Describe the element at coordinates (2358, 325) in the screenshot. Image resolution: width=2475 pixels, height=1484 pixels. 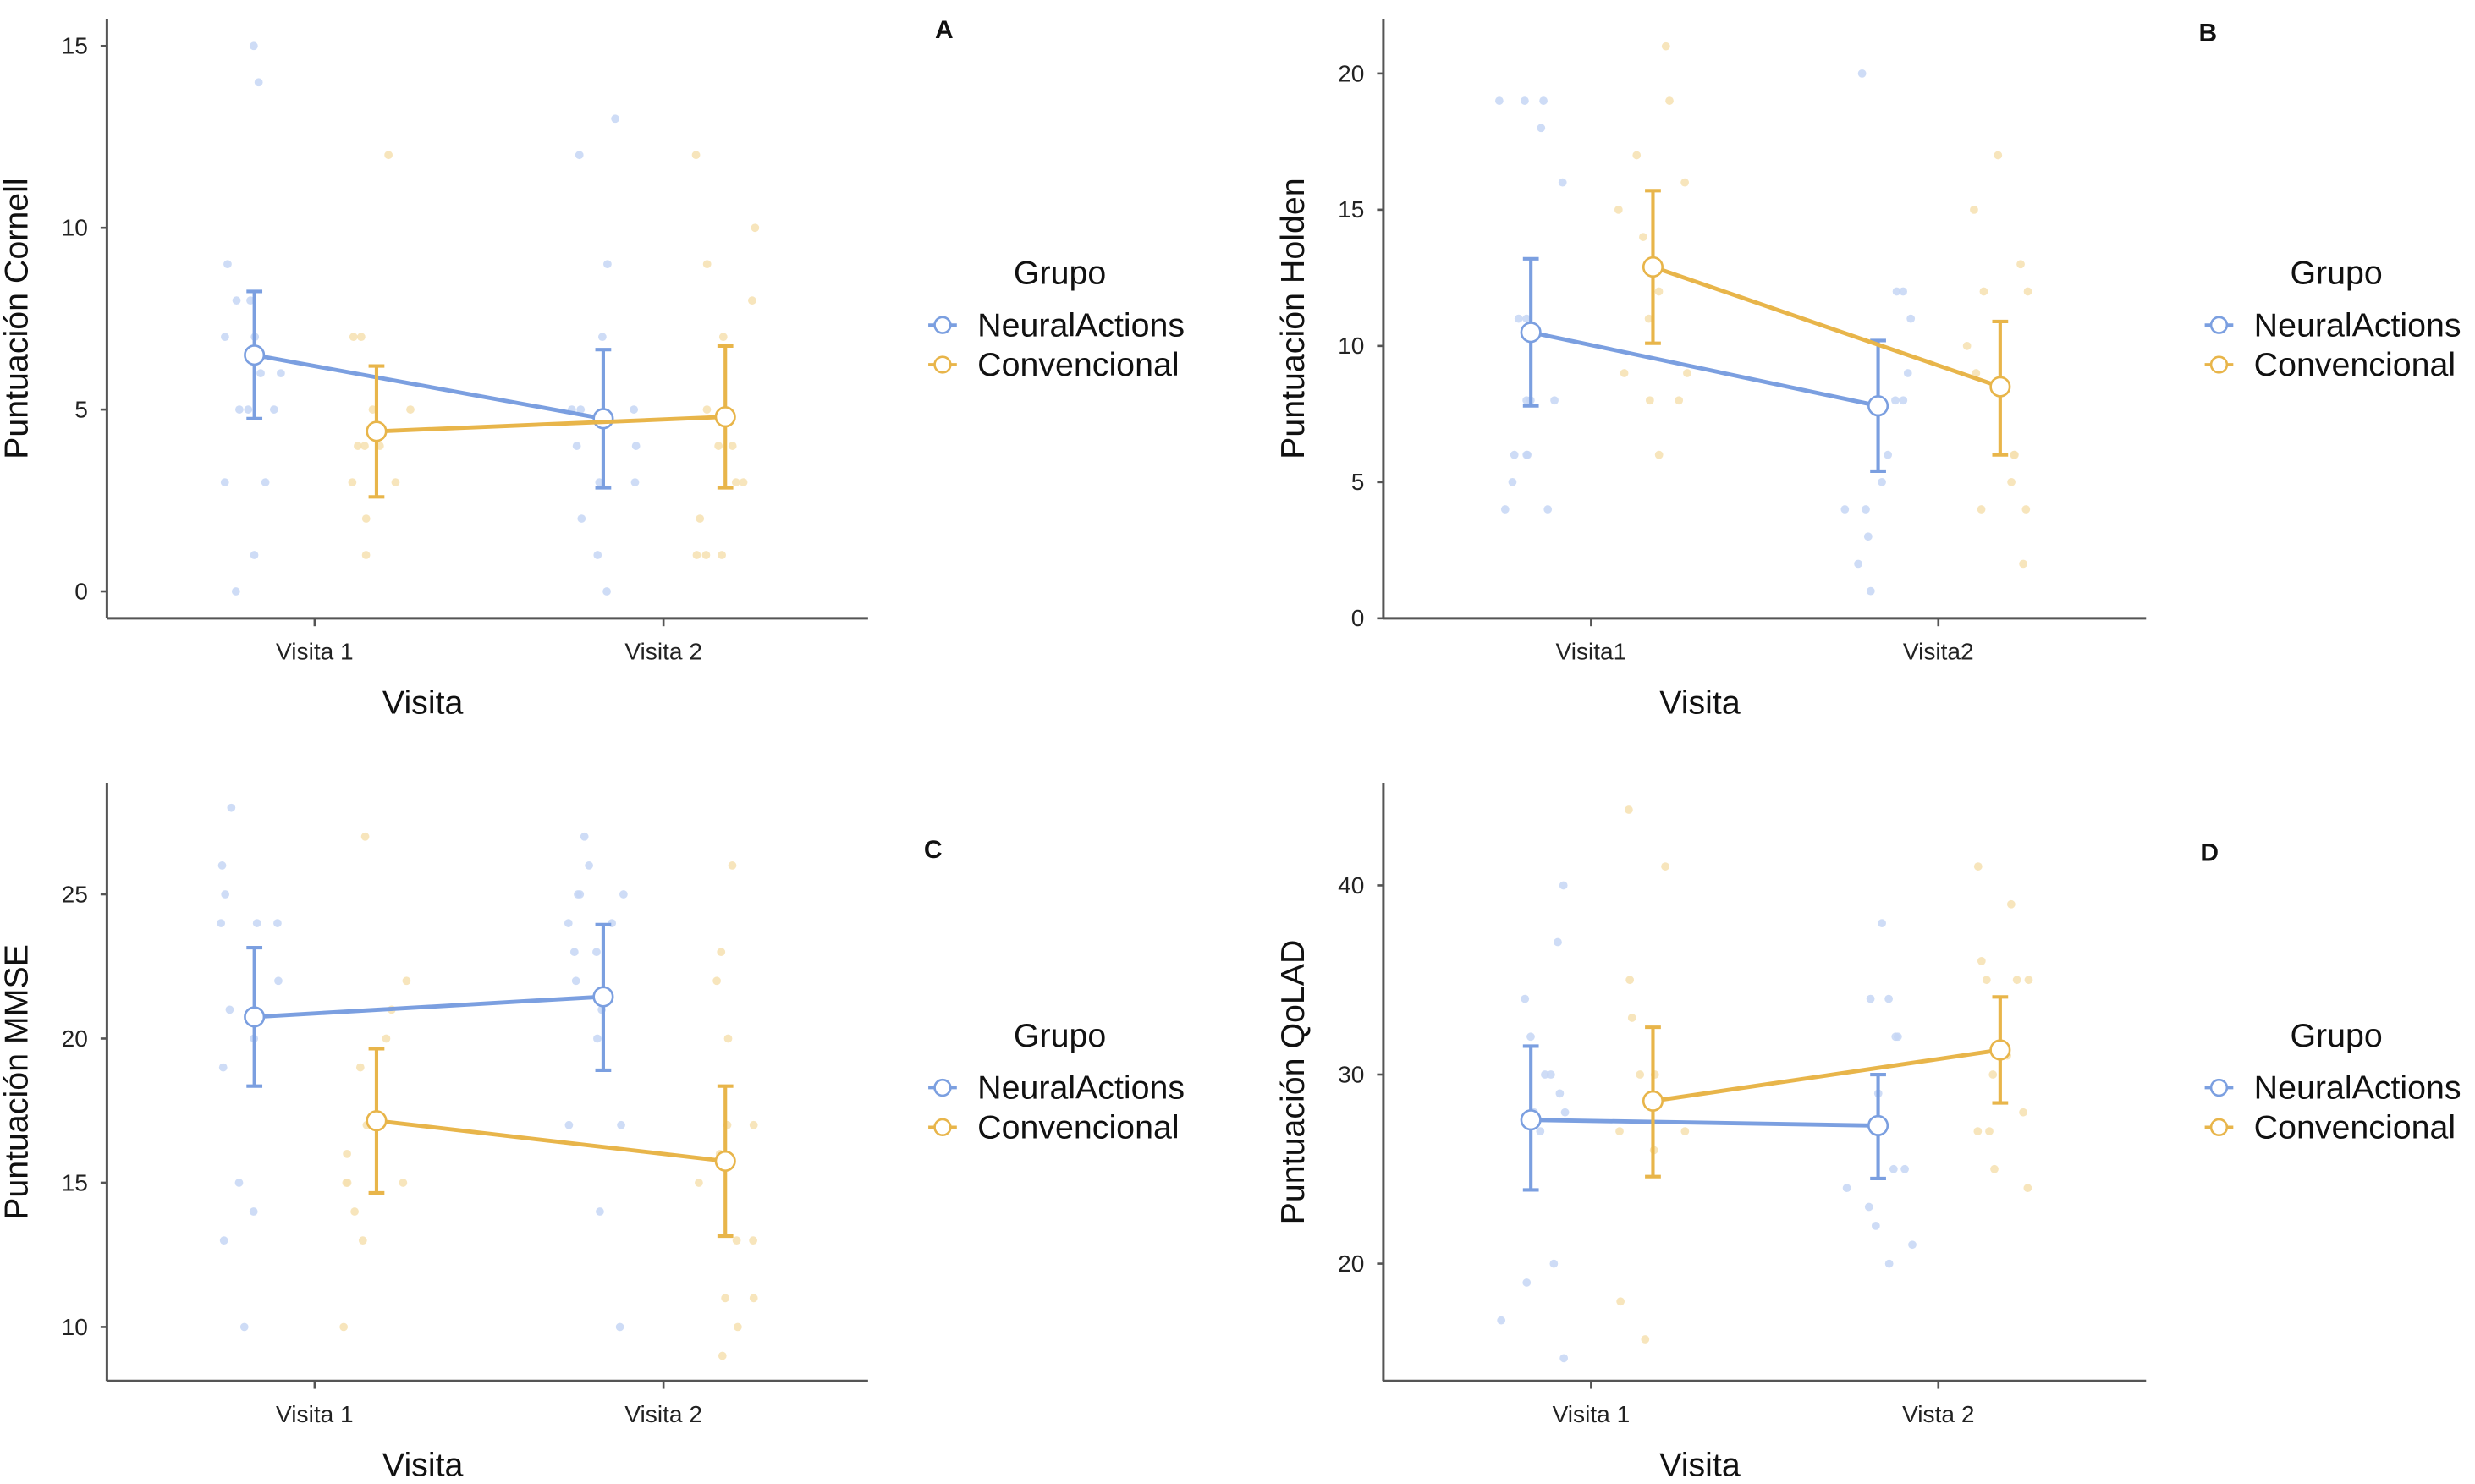
I see `legend-item-neuralactions: NeuralActions` at that location.